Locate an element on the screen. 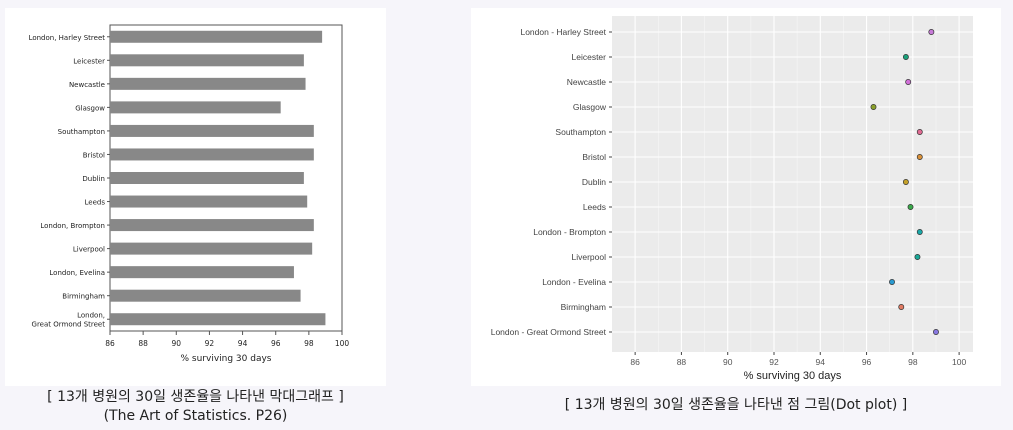  dot-x-tick-label: 98 is located at coordinates (913, 362).